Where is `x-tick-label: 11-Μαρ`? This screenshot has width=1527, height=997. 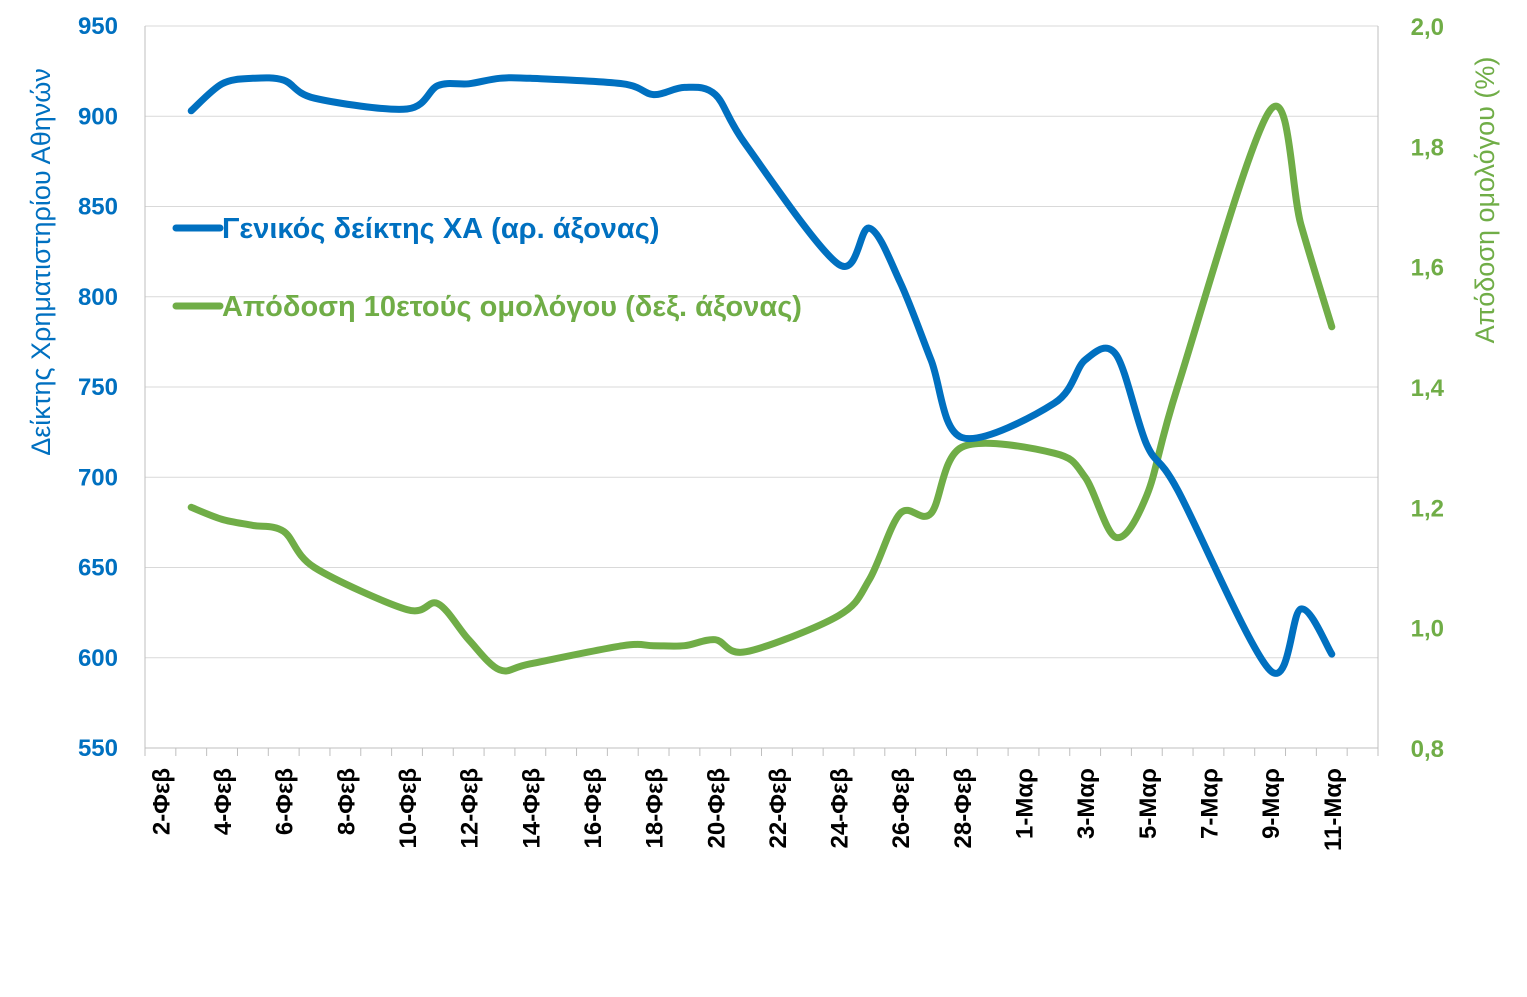
x-tick-label: 11-Μαρ is located at coordinates (1333, 809).